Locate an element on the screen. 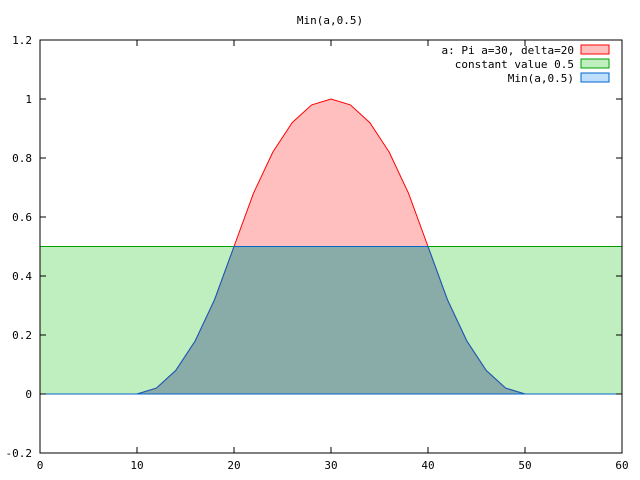 Image resolution: width=640 pixels, height=480 pixels. y-tick-label: 0.6 is located at coordinates (22, 217).